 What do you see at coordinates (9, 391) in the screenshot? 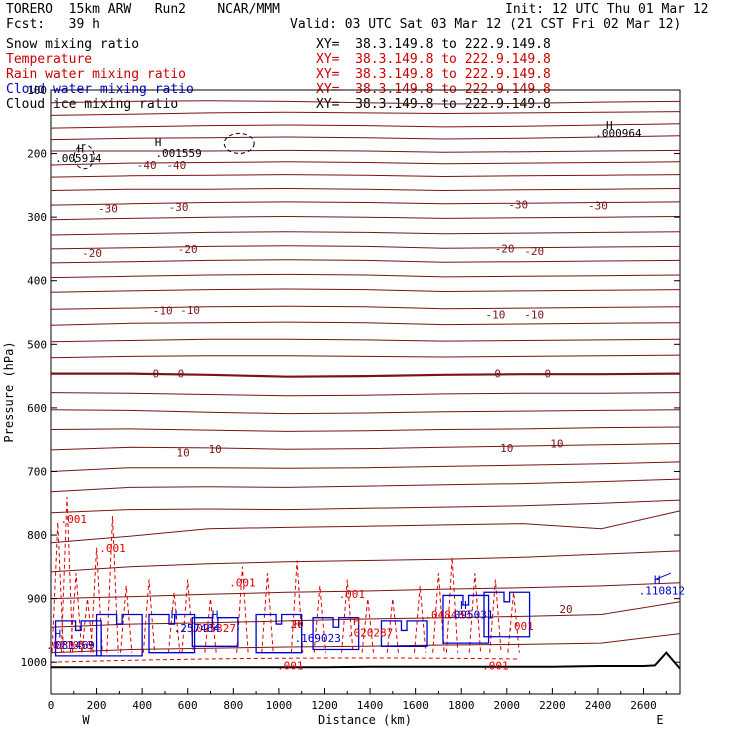
I see `y-axis-label: Pressure (hPa)` at bounding box center [9, 391].